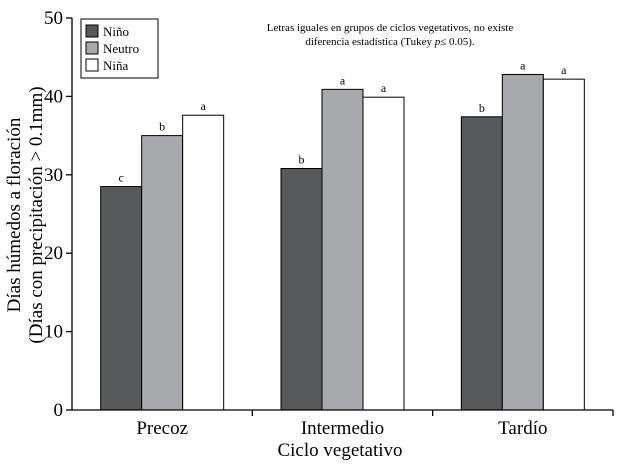 This screenshot has height=465, width=624. I want to click on annotation-line2-pre: diferencia estadística (Tukey, so click(369, 42).